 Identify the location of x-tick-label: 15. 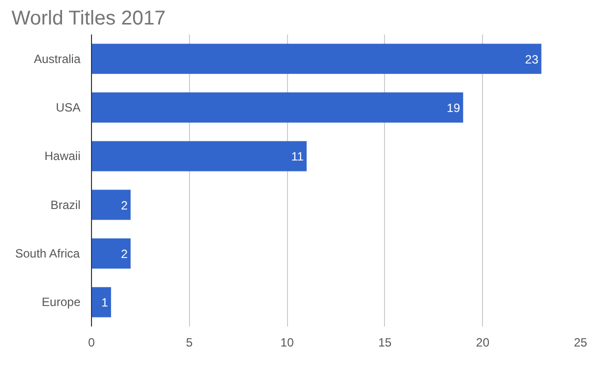
(385, 343).